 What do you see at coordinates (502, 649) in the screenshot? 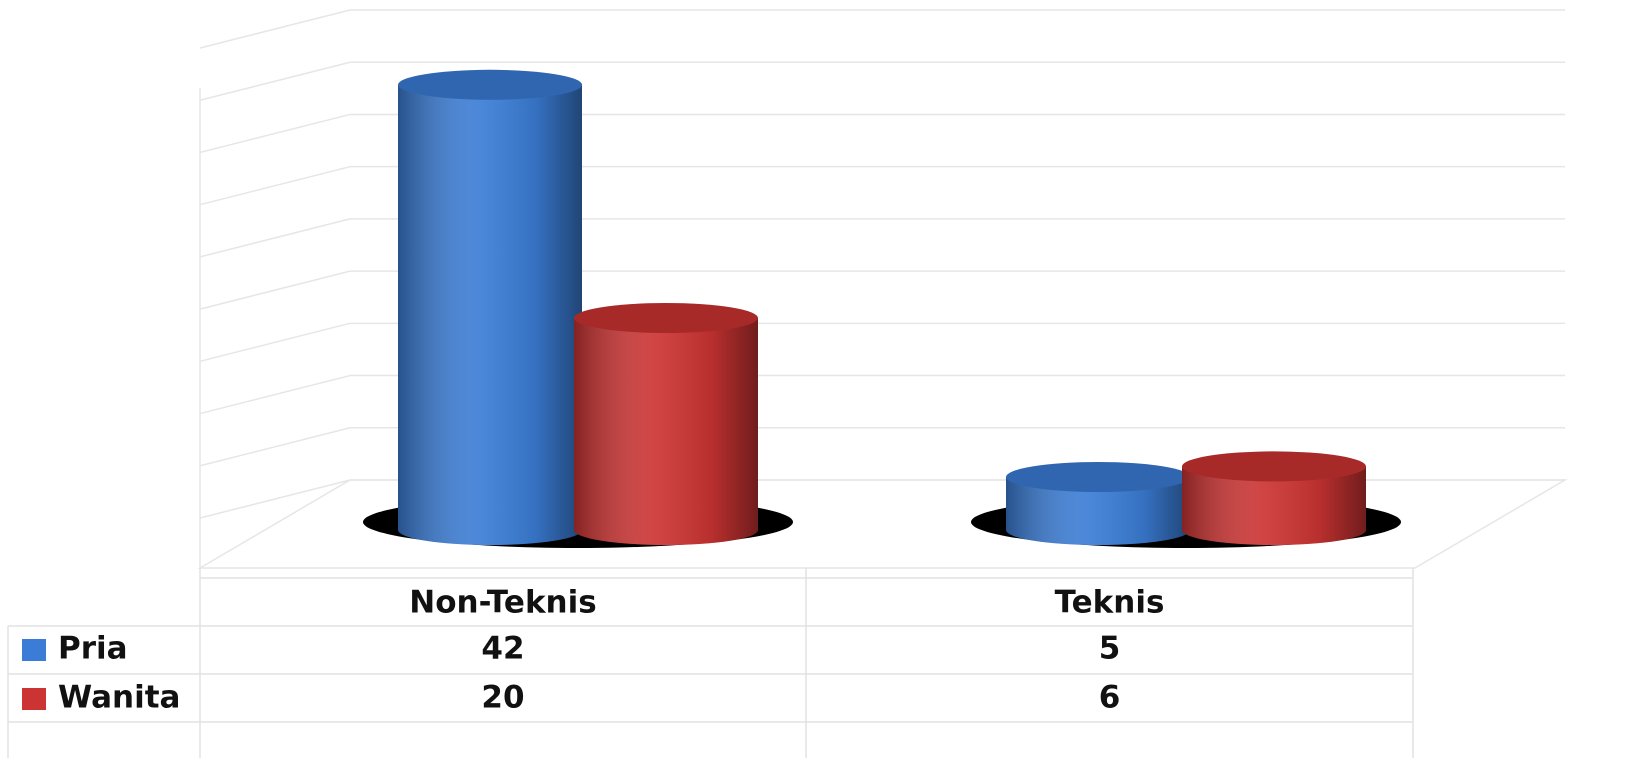
I see `table-value: 42` at bounding box center [502, 649].